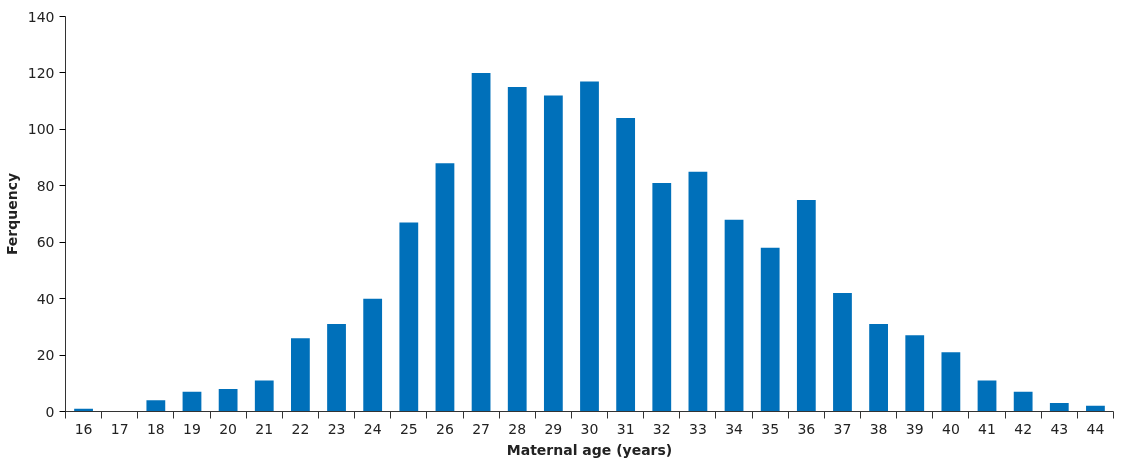 Image resolution: width=1129 pixels, height=464 pixels. What do you see at coordinates (1023, 428) in the screenshot?
I see `x-tick-label: 42` at bounding box center [1023, 428].